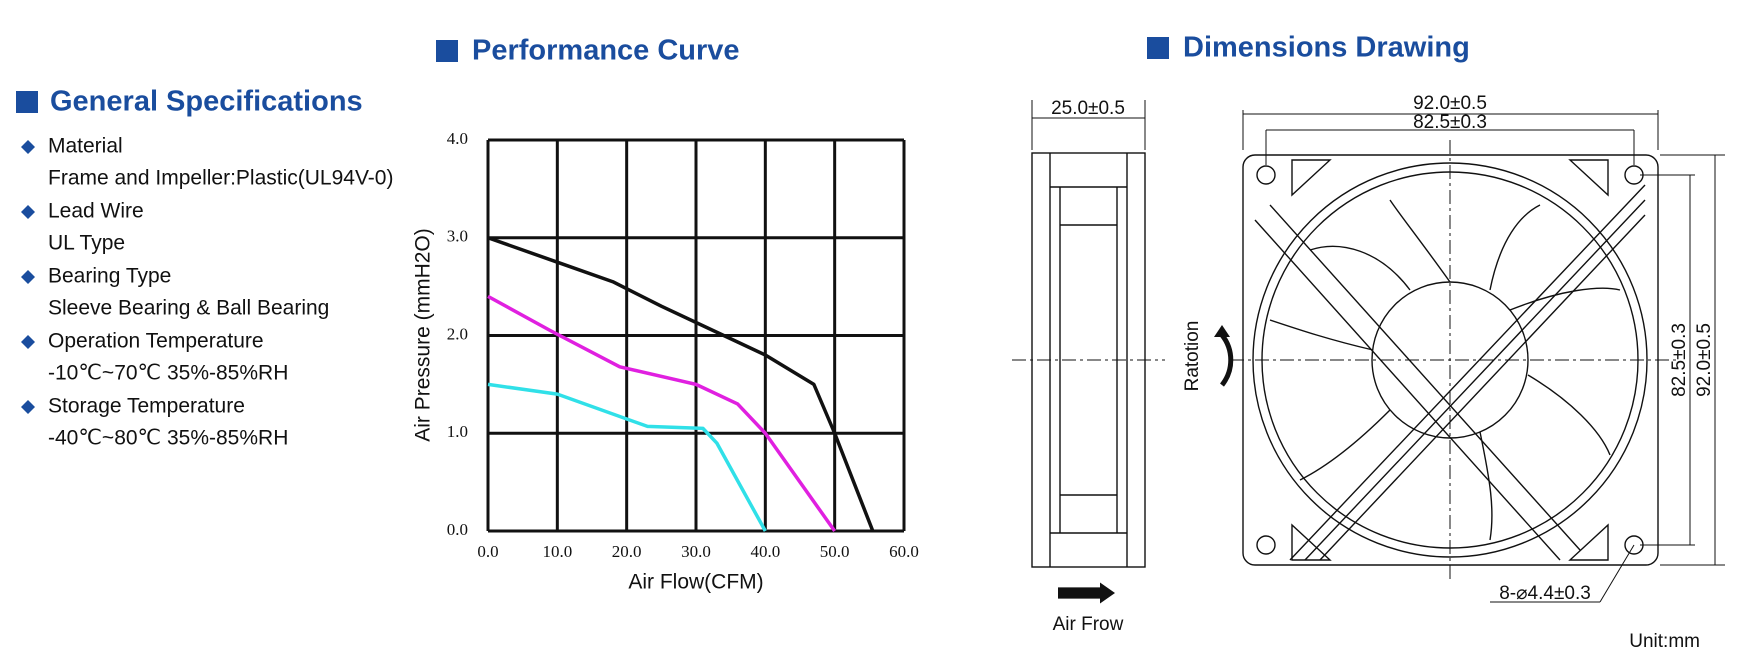 This screenshot has height=656, width=1764. What do you see at coordinates (168, 373) in the screenshot?
I see `spec-detail: -10℃~70℃ 35%-85%RH` at bounding box center [168, 373].